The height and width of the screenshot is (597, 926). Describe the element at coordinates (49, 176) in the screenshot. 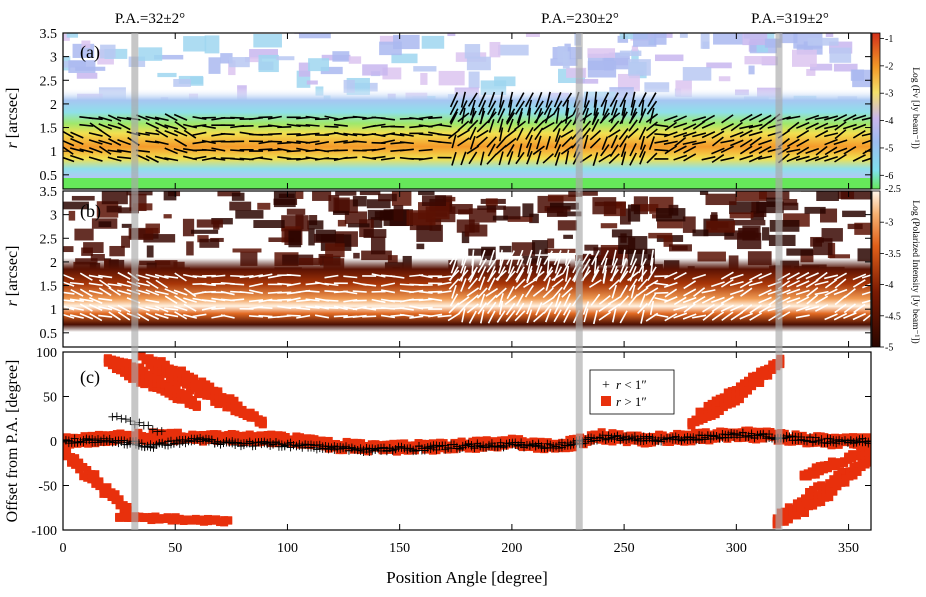

I see `y-tick-label: 0.5` at that location.